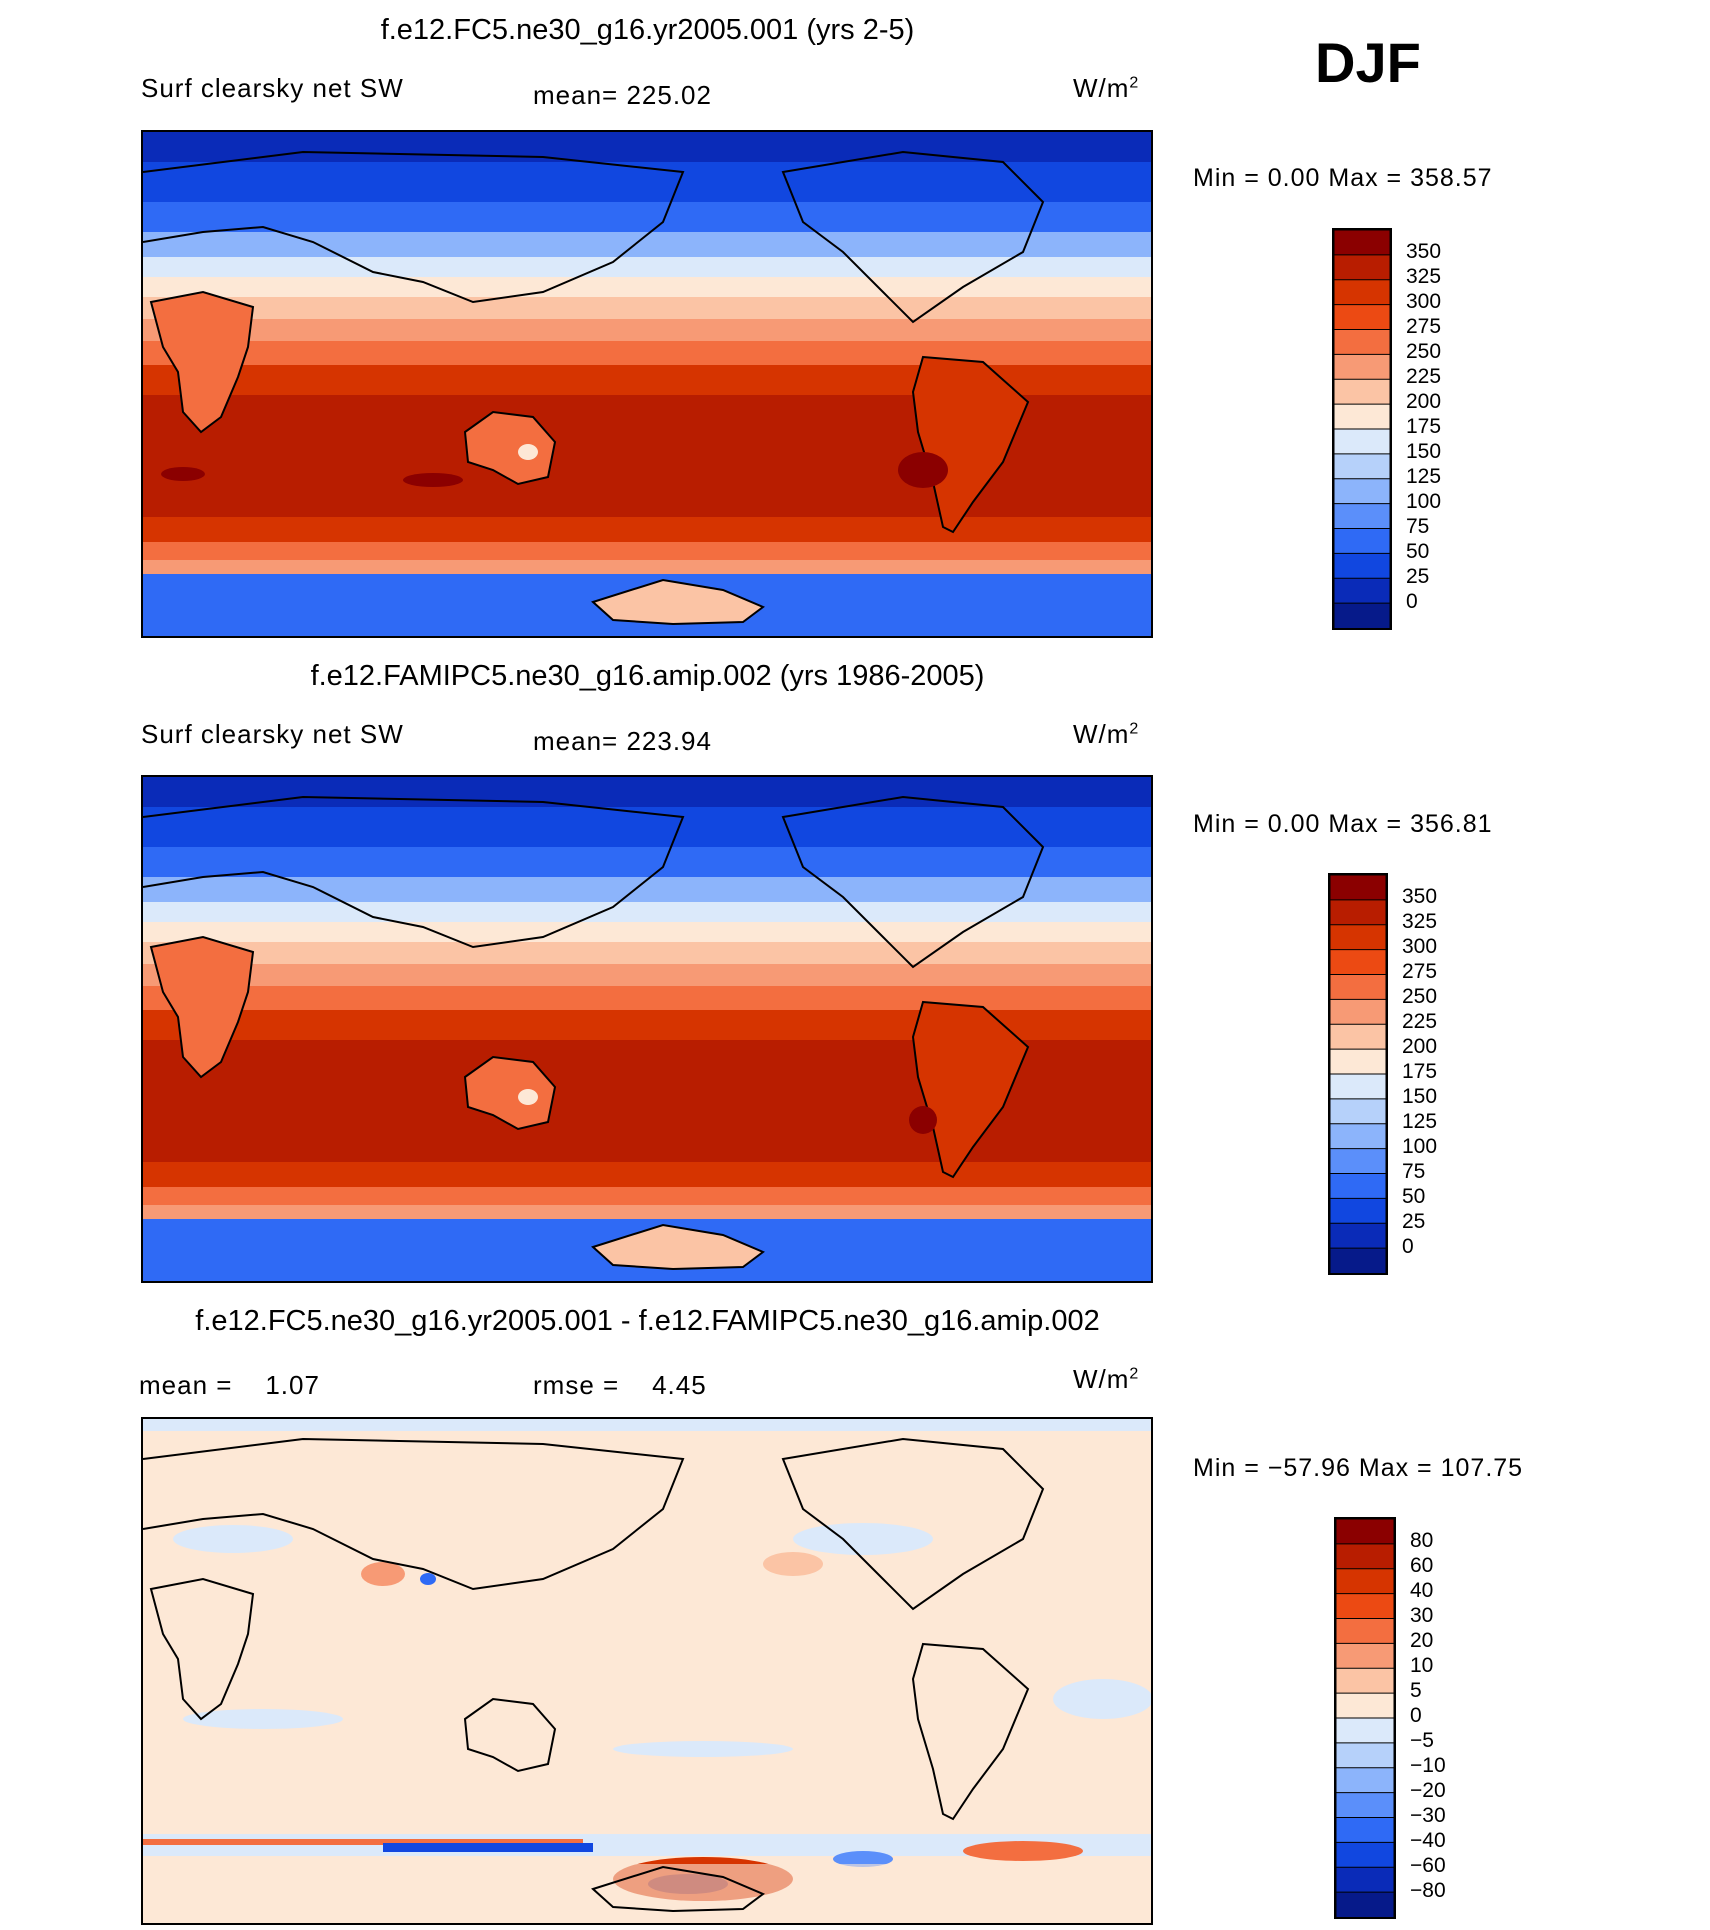 The height and width of the screenshot is (1930, 1710). Describe the element at coordinates (1422, 1665) in the screenshot. I see `colorbar-tick-label: 10` at that location.